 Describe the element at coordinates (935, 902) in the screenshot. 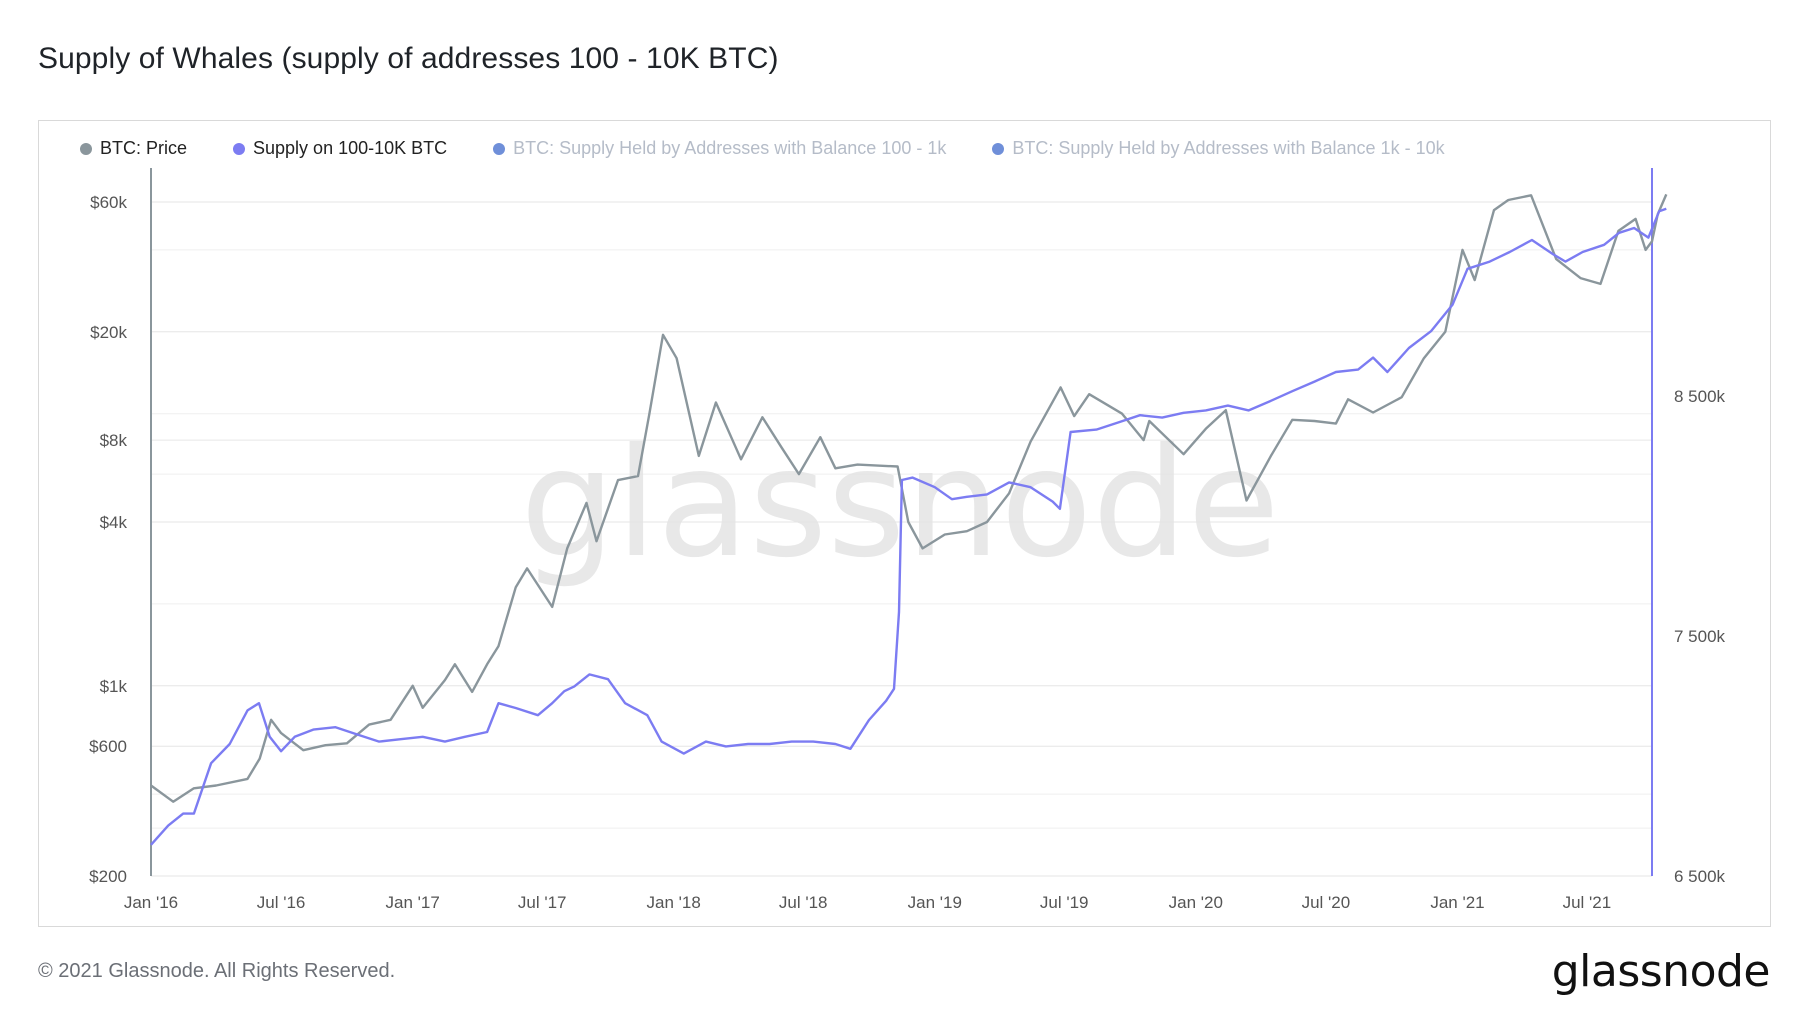

I see `x-axis-tick-label: Jan '19` at that location.